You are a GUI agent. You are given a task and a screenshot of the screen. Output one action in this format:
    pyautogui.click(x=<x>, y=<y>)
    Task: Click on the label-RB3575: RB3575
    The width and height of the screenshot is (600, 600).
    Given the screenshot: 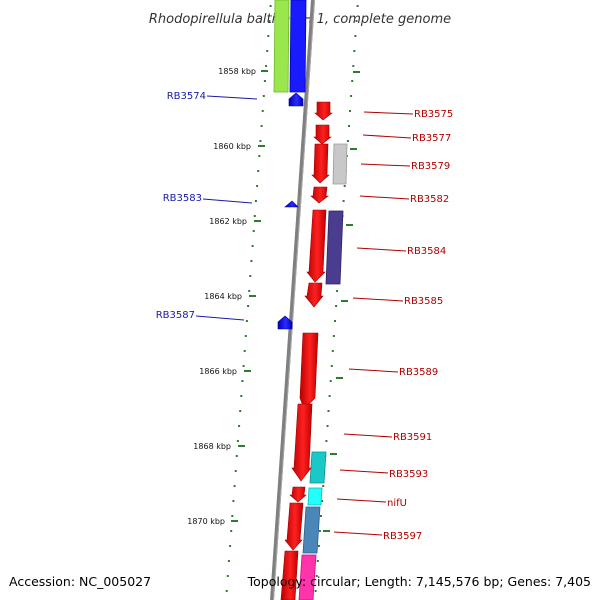 What is the action you would take?
    pyautogui.click(x=433, y=114)
    